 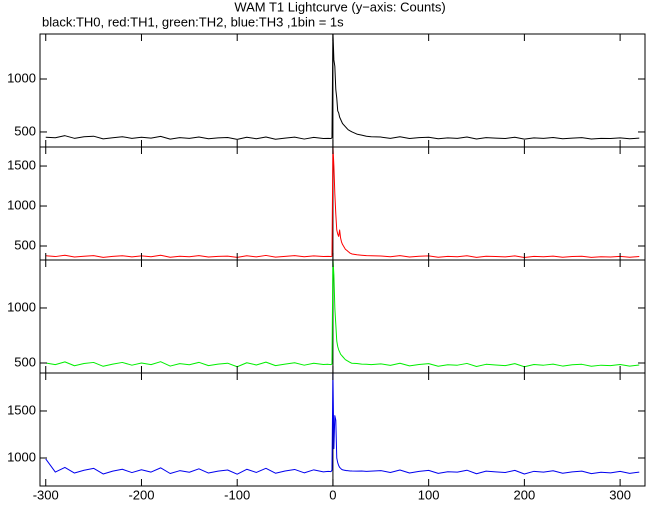 What do you see at coordinates (237, 494) in the screenshot?
I see `x-tick-label: -100` at bounding box center [237, 494].